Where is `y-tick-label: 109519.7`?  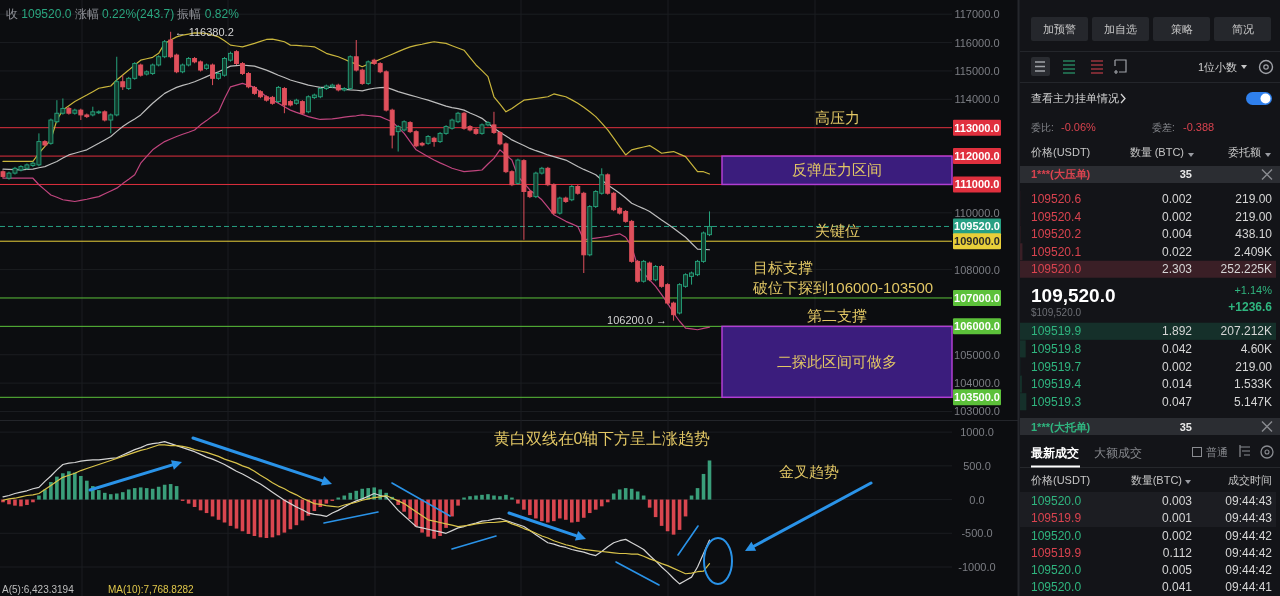 y-tick-label: 109519.7 is located at coordinates (1056, 366).